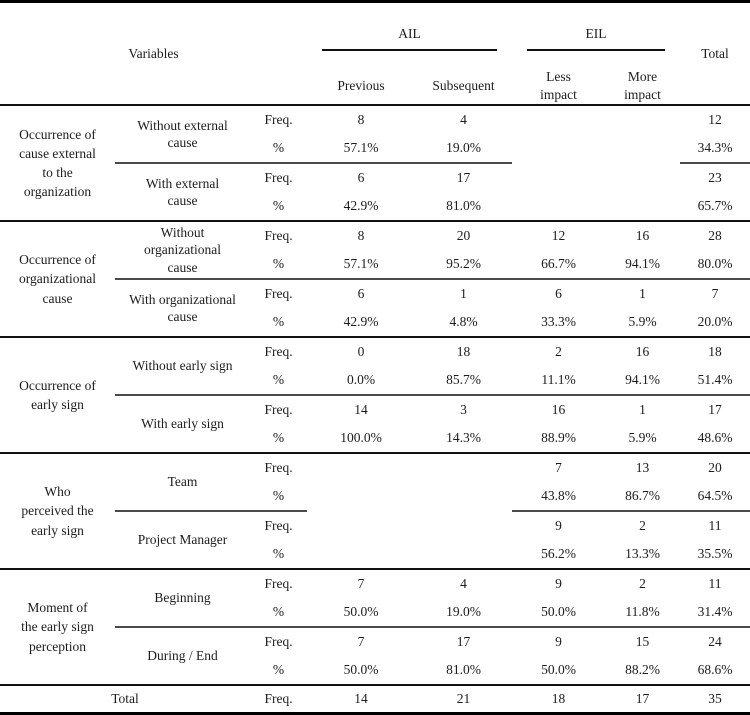 Image resolution: width=750 pixels, height=715 pixels. Describe the element at coordinates (182, 250) in the screenshot. I see `category-label: Without organizational cause` at that location.